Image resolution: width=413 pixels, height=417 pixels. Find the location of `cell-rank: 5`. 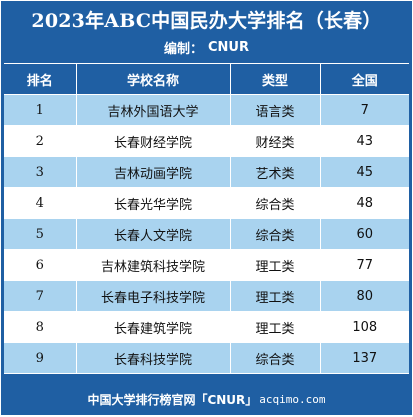

cell-rank: 5 is located at coordinates (40, 234).